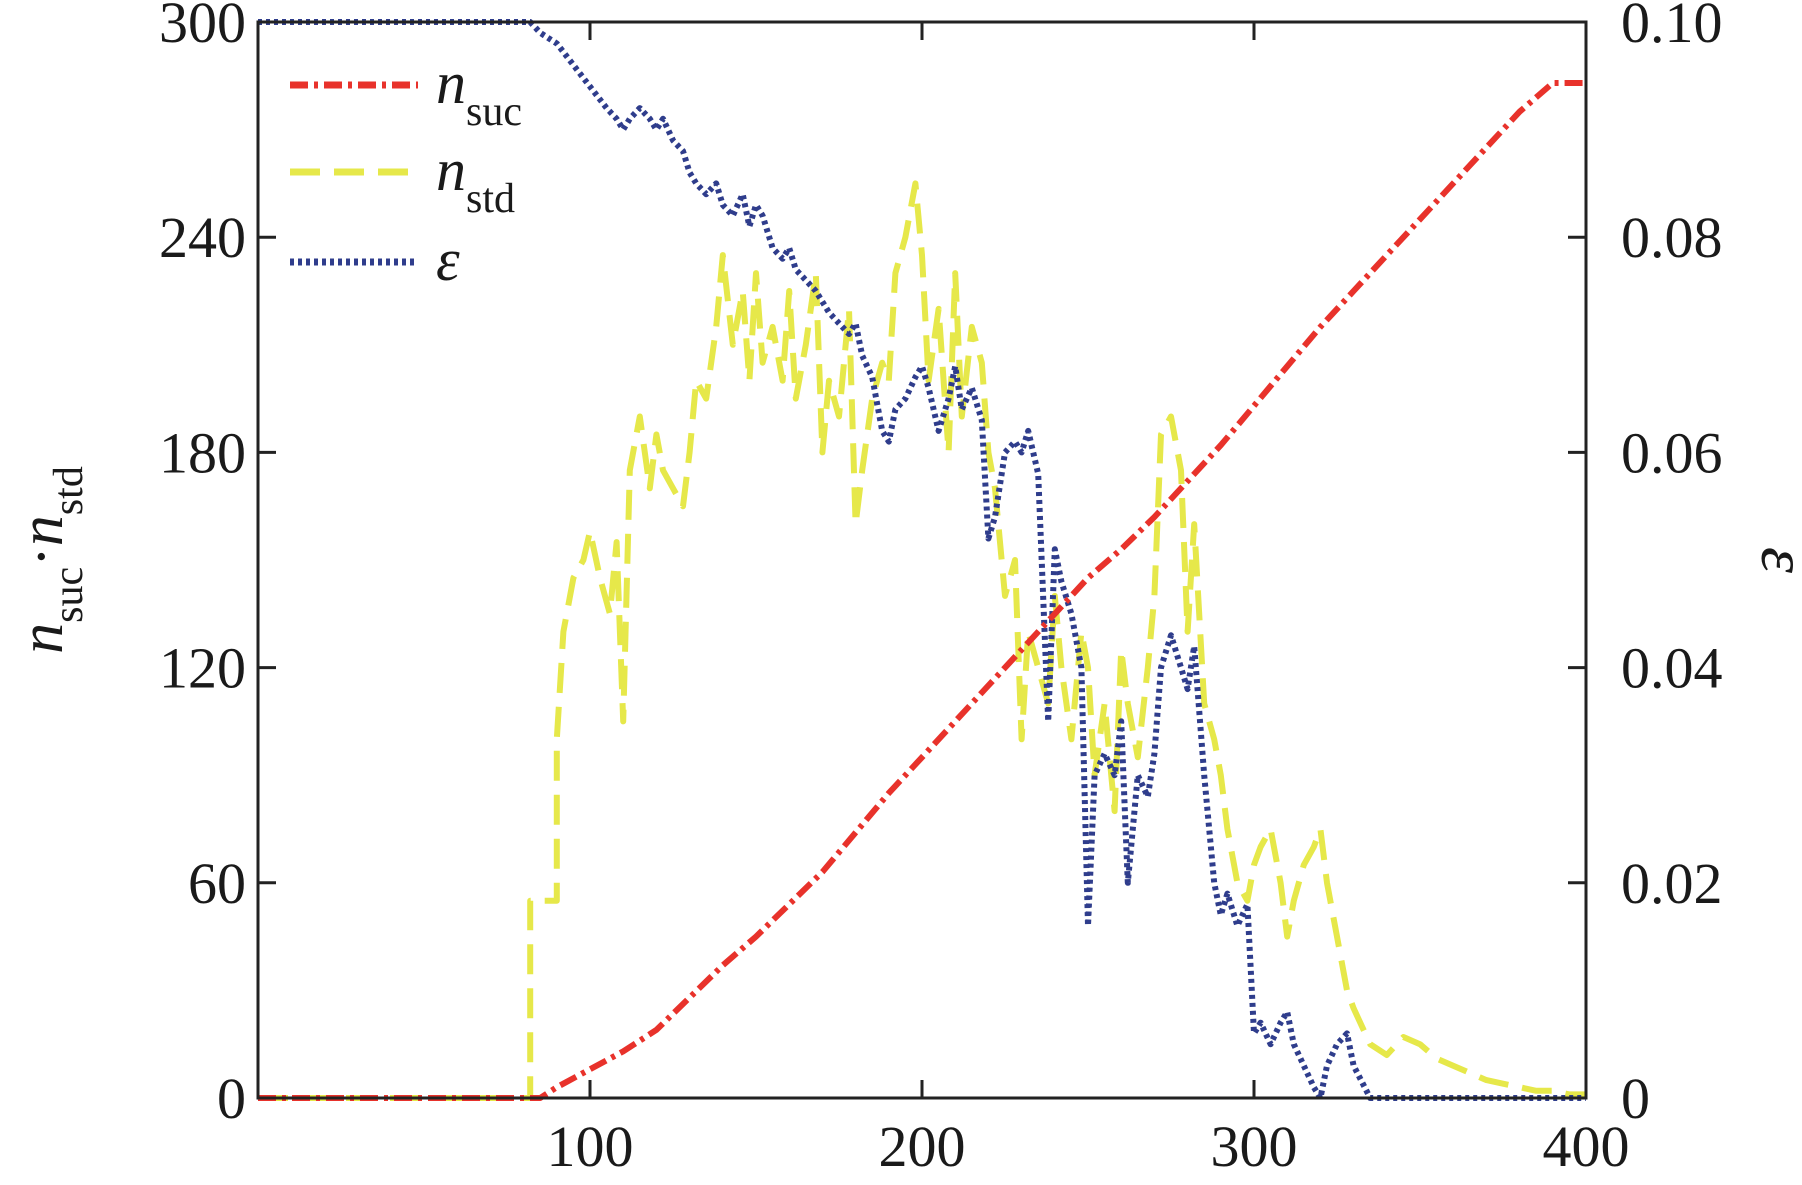  What do you see at coordinates (1672, 452) in the screenshot?
I see `y-right-tick-label: 0.06` at bounding box center [1672, 452].